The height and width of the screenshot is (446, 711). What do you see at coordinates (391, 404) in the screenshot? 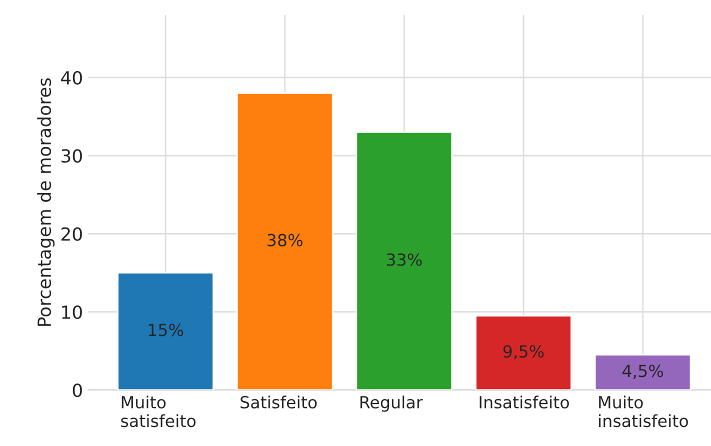
I see `x-tick-label: Regular` at bounding box center [391, 404].